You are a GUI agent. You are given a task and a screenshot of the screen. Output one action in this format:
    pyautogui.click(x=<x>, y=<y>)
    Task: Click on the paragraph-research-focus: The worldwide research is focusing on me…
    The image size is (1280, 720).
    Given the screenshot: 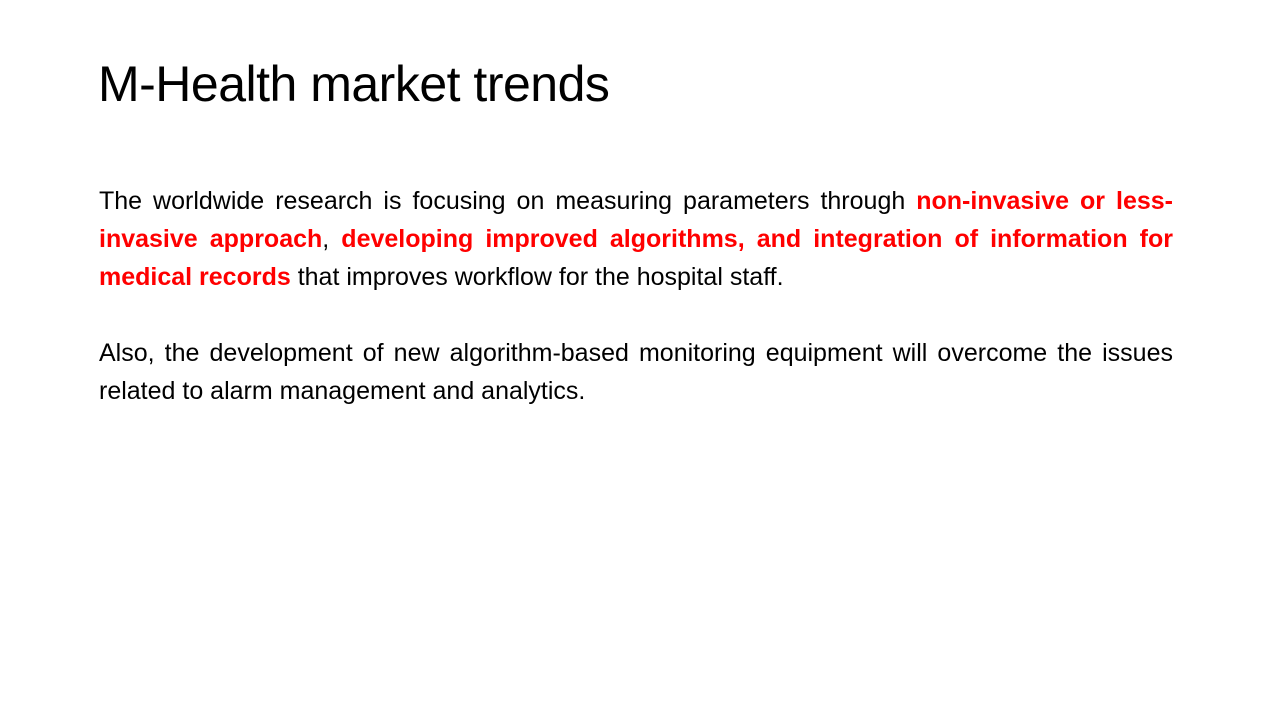 What is the action you would take?
    pyautogui.click(x=636, y=239)
    